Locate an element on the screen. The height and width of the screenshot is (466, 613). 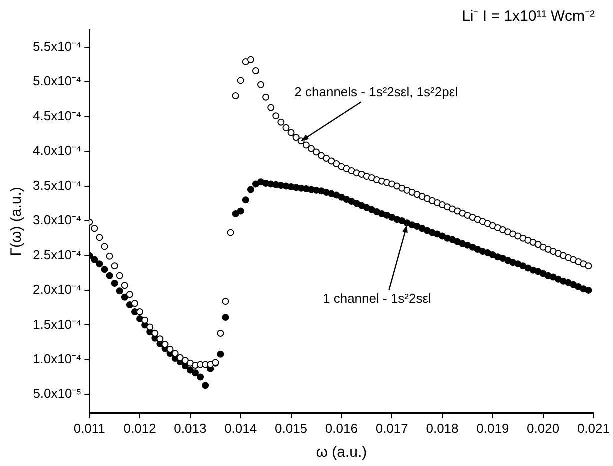
x-tick-label: 0.011 is located at coordinates (90, 428).